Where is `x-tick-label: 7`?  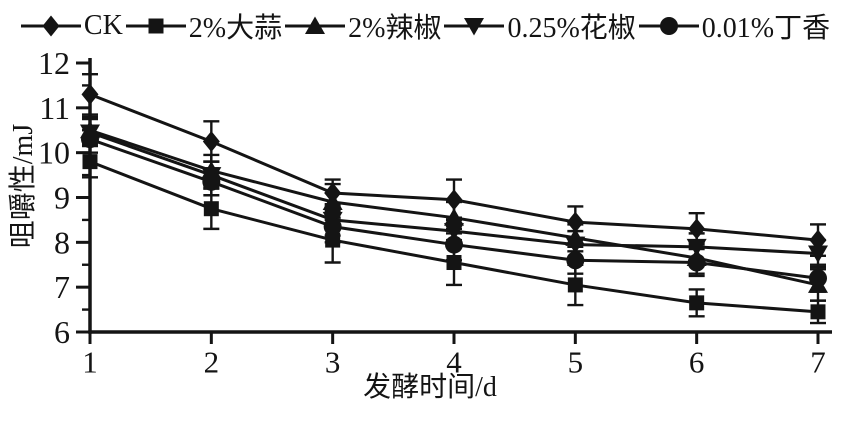 x-tick-label: 7 is located at coordinates (818, 361).